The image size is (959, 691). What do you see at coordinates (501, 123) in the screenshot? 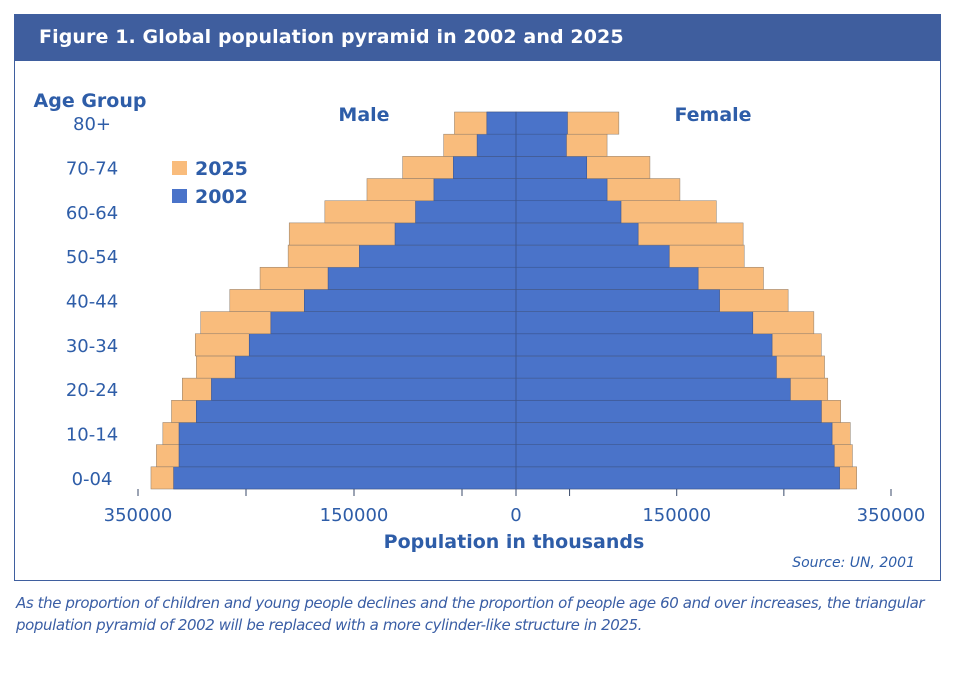
I see `bar-2002-male-80+` at bounding box center [501, 123].